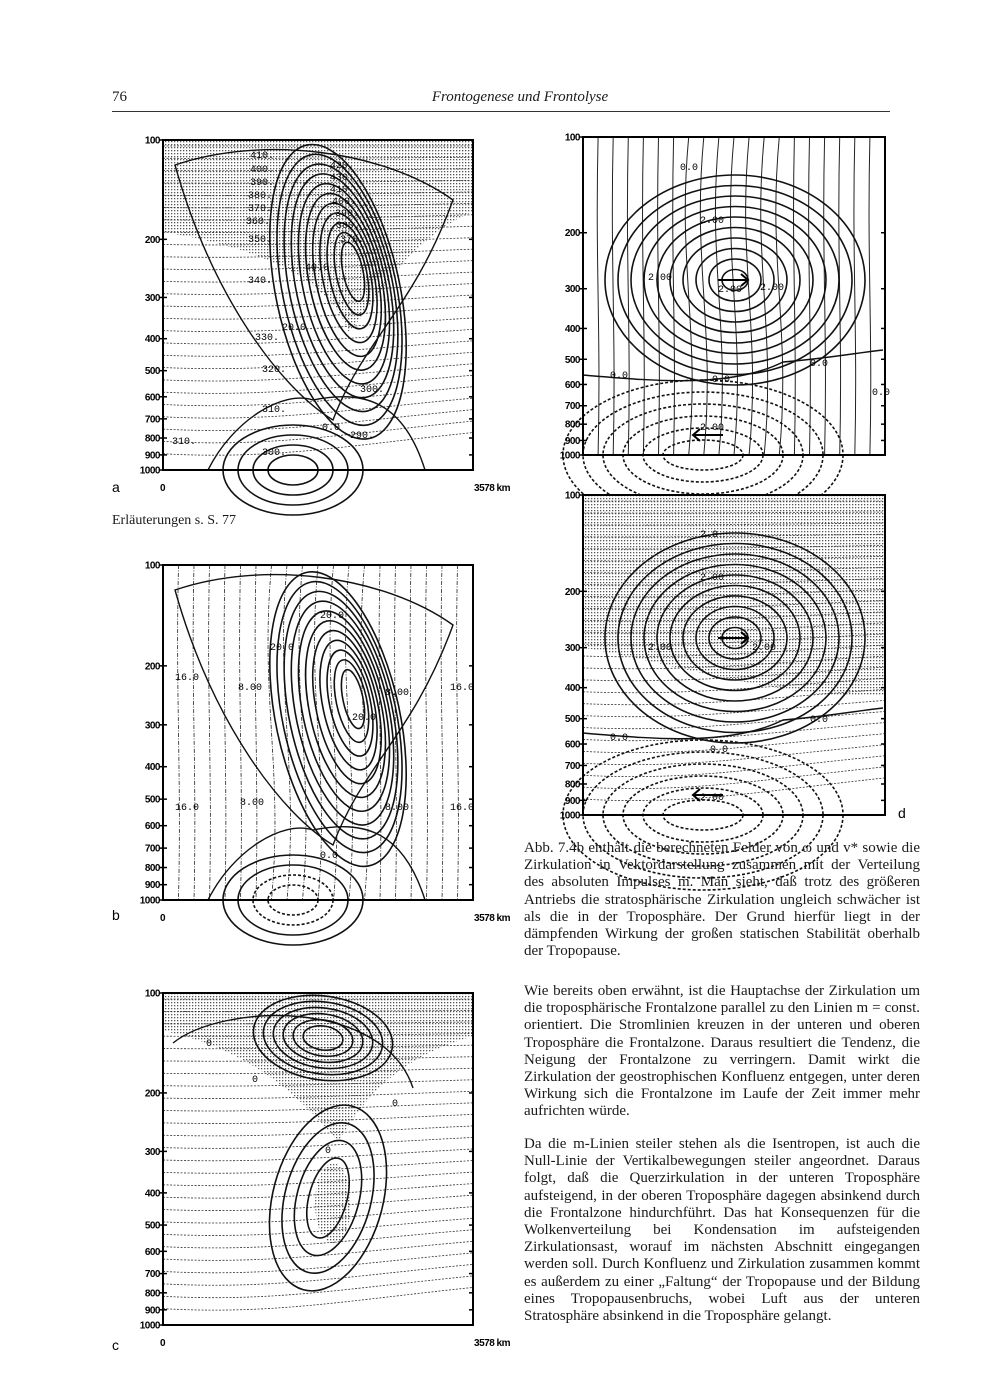  I want to click on y-tick-label: 400, so click(573, 688).